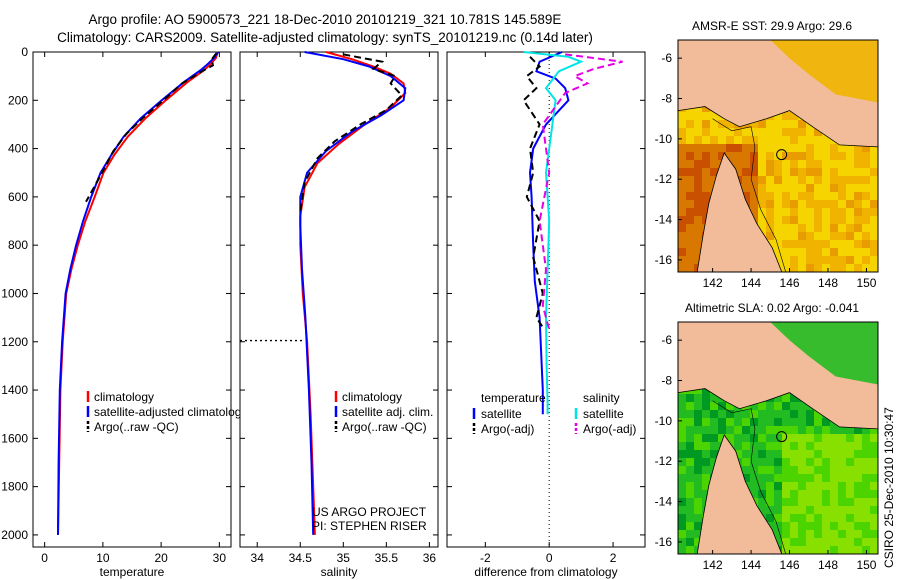  Describe the element at coordinates (828, 565) in the screenshot. I see `x-tick-label: 148` at that location.